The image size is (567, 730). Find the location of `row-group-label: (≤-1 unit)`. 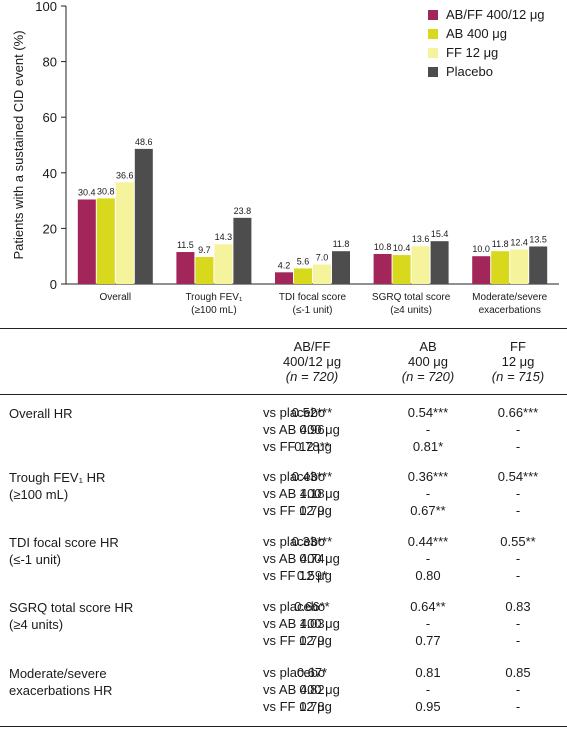

row-group-label: (≤-1 unit) is located at coordinates (35, 559).